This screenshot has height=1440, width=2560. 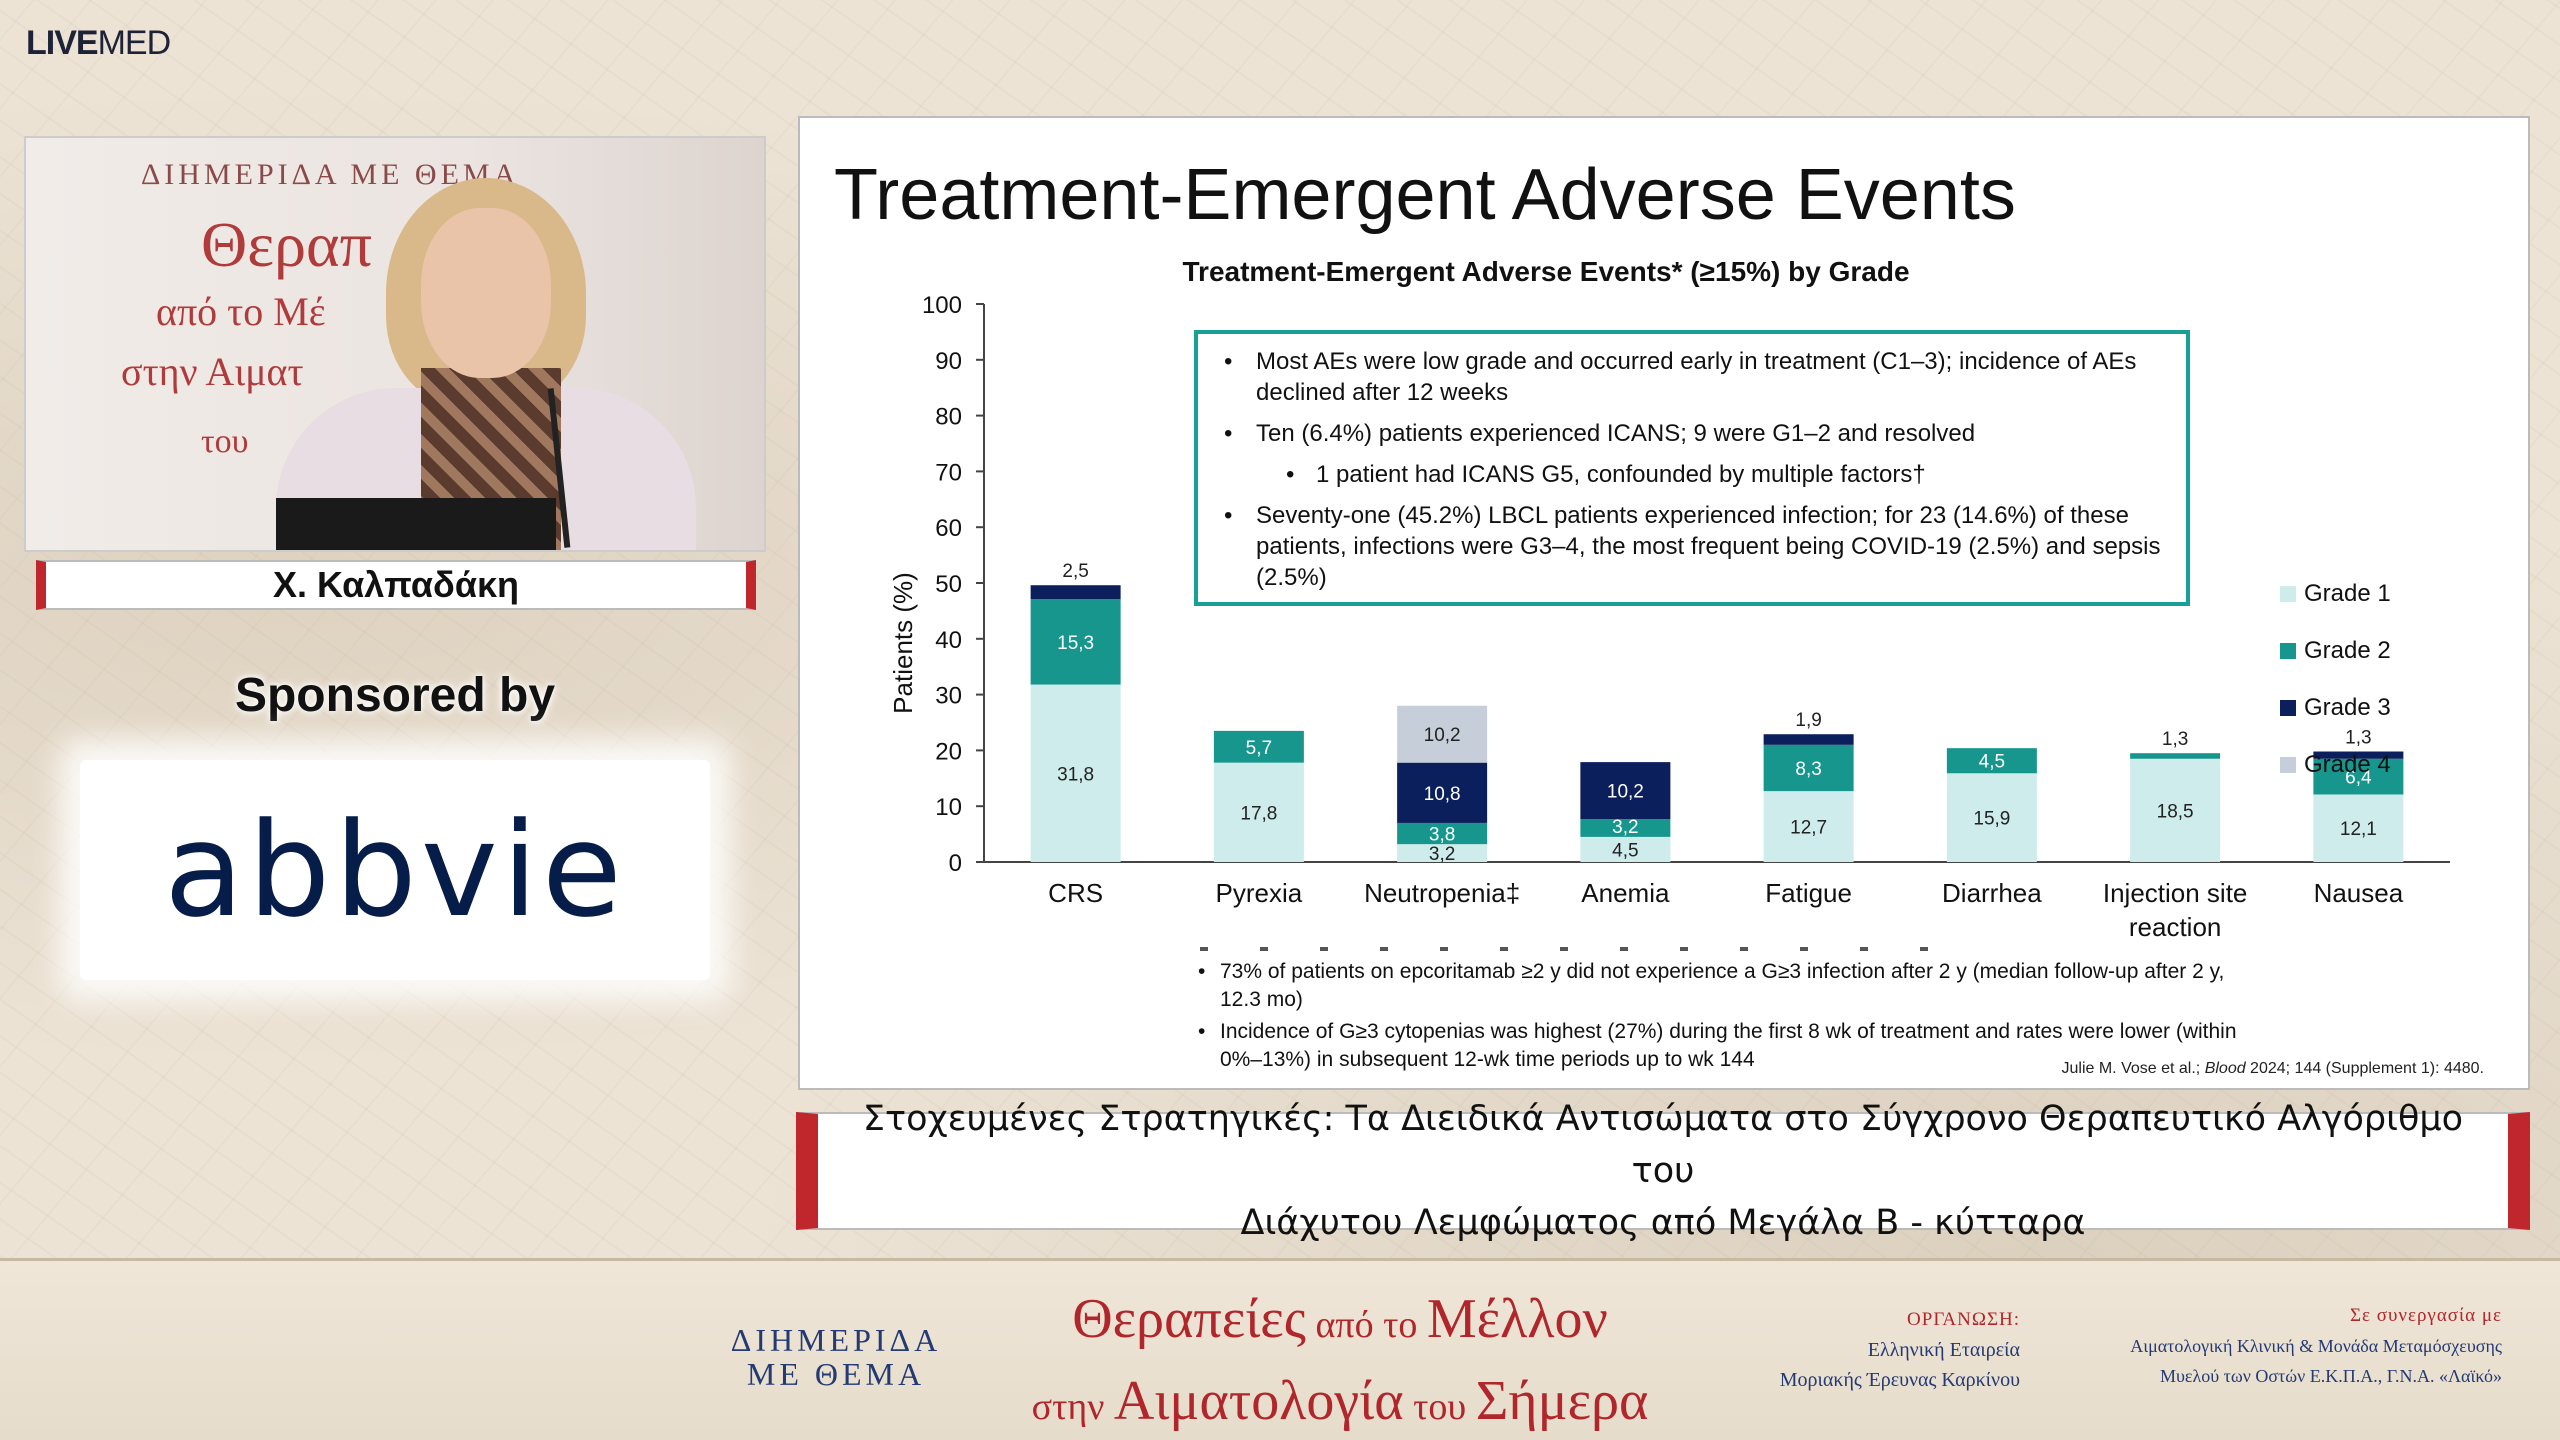 I want to click on chart-legend: Grade 1 Grade 2 Grade 3 Grade 4, so click(x=2335, y=694).